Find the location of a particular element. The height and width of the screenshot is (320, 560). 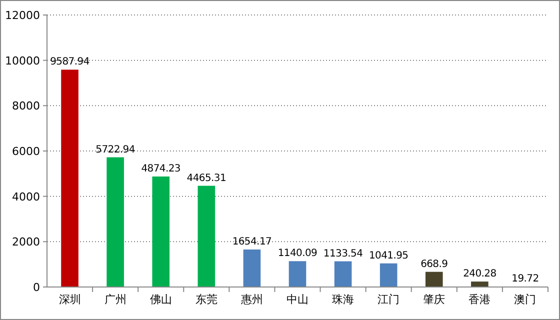

data-label: 5722.94 is located at coordinates (115, 150).